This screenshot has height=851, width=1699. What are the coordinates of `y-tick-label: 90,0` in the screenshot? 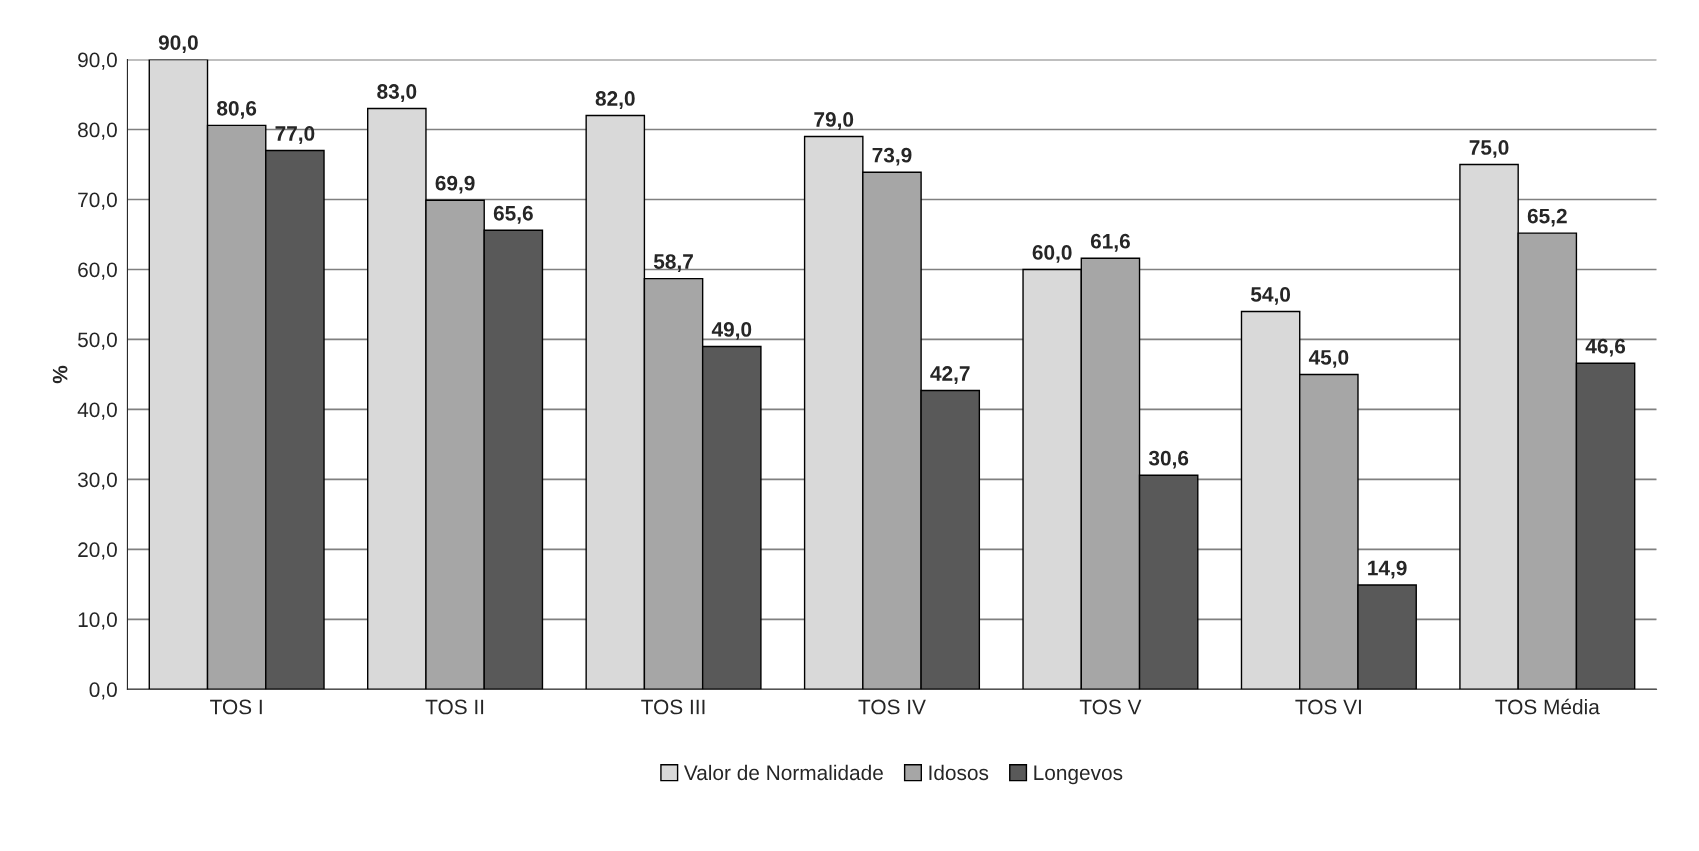 It's located at (97, 61).